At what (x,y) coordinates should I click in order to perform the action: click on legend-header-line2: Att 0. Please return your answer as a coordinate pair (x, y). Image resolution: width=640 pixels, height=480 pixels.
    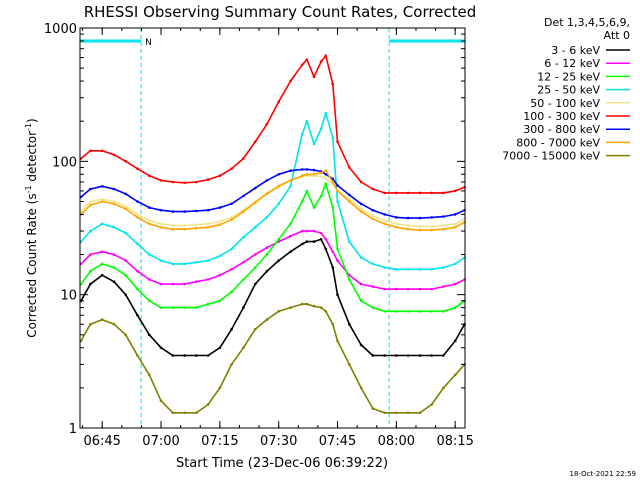
    Looking at the image, I should click on (617, 35).